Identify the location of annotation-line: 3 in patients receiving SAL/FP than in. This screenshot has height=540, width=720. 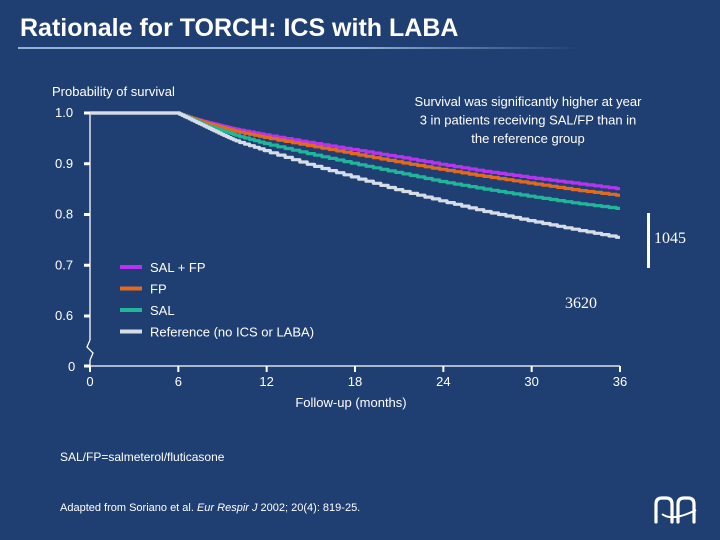
(528, 120).